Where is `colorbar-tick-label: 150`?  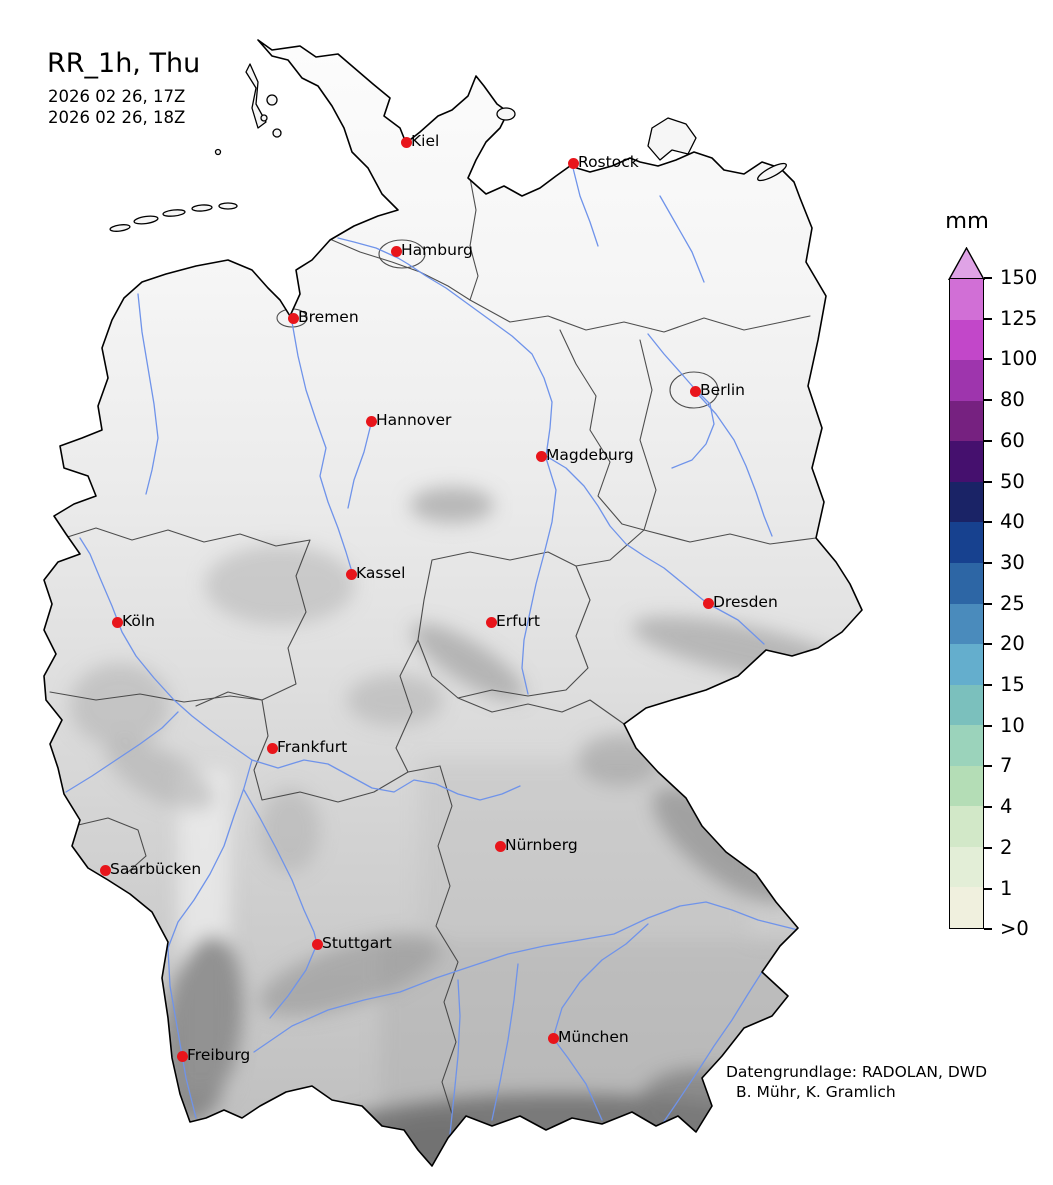
colorbar-tick-label: 150 is located at coordinates (1019, 278).